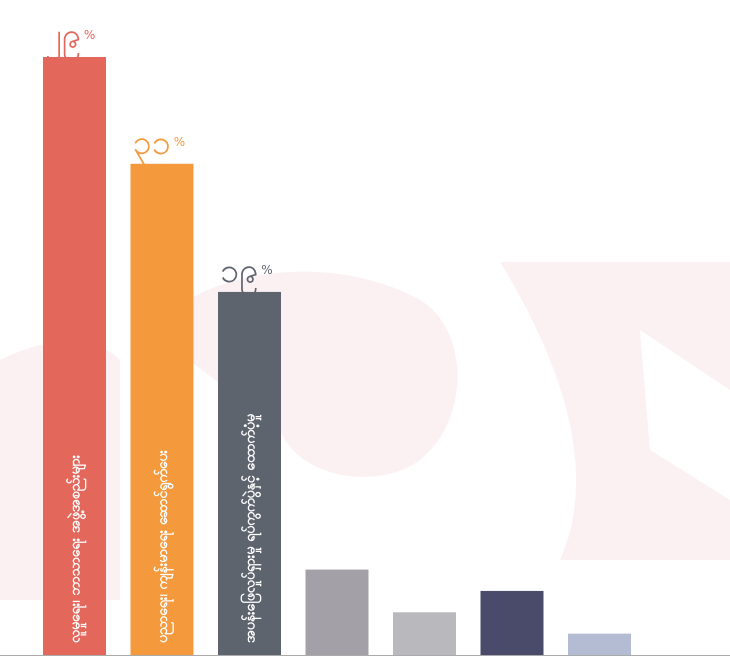 This screenshot has height=658, width=730. What do you see at coordinates (77, 548) in the screenshot?
I see `bar-label-1: လူမှုရေး၊ ဘာသာရေး အဖွဲ့အစည်းများ` at bounding box center [77, 548].